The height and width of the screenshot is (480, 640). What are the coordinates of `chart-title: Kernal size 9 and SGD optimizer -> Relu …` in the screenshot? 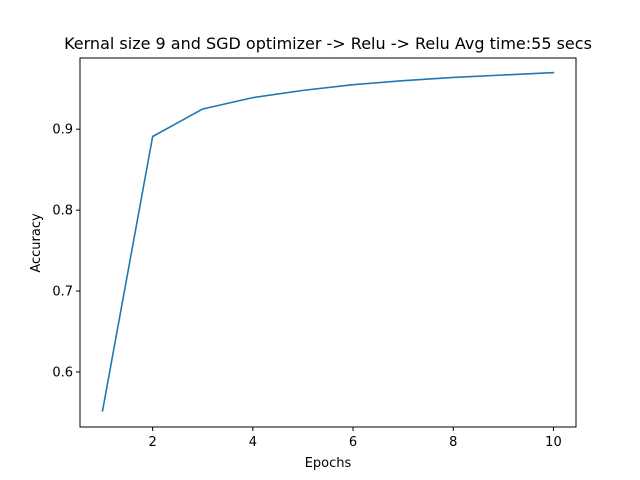 It's located at (328, 43).